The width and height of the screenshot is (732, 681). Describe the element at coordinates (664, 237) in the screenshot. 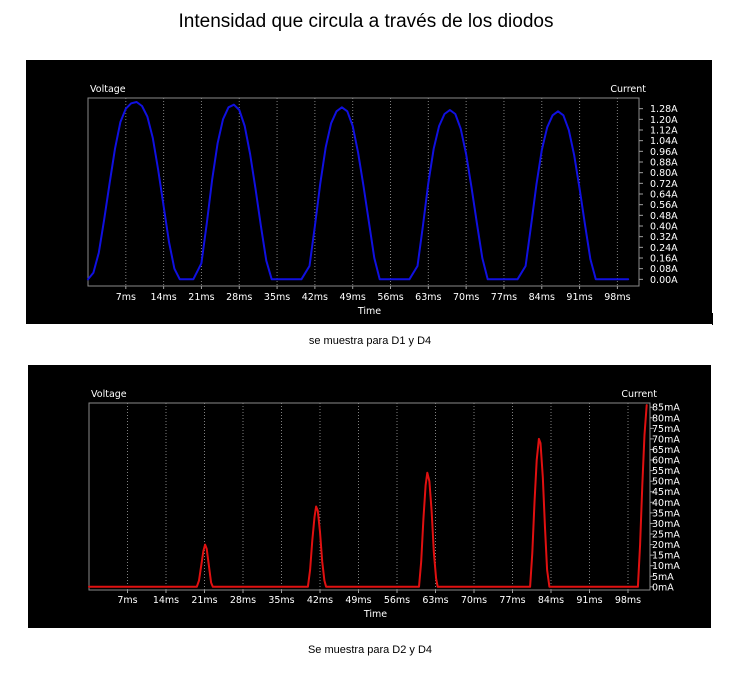

I see `y-tick-label: 0.32A` at that location.